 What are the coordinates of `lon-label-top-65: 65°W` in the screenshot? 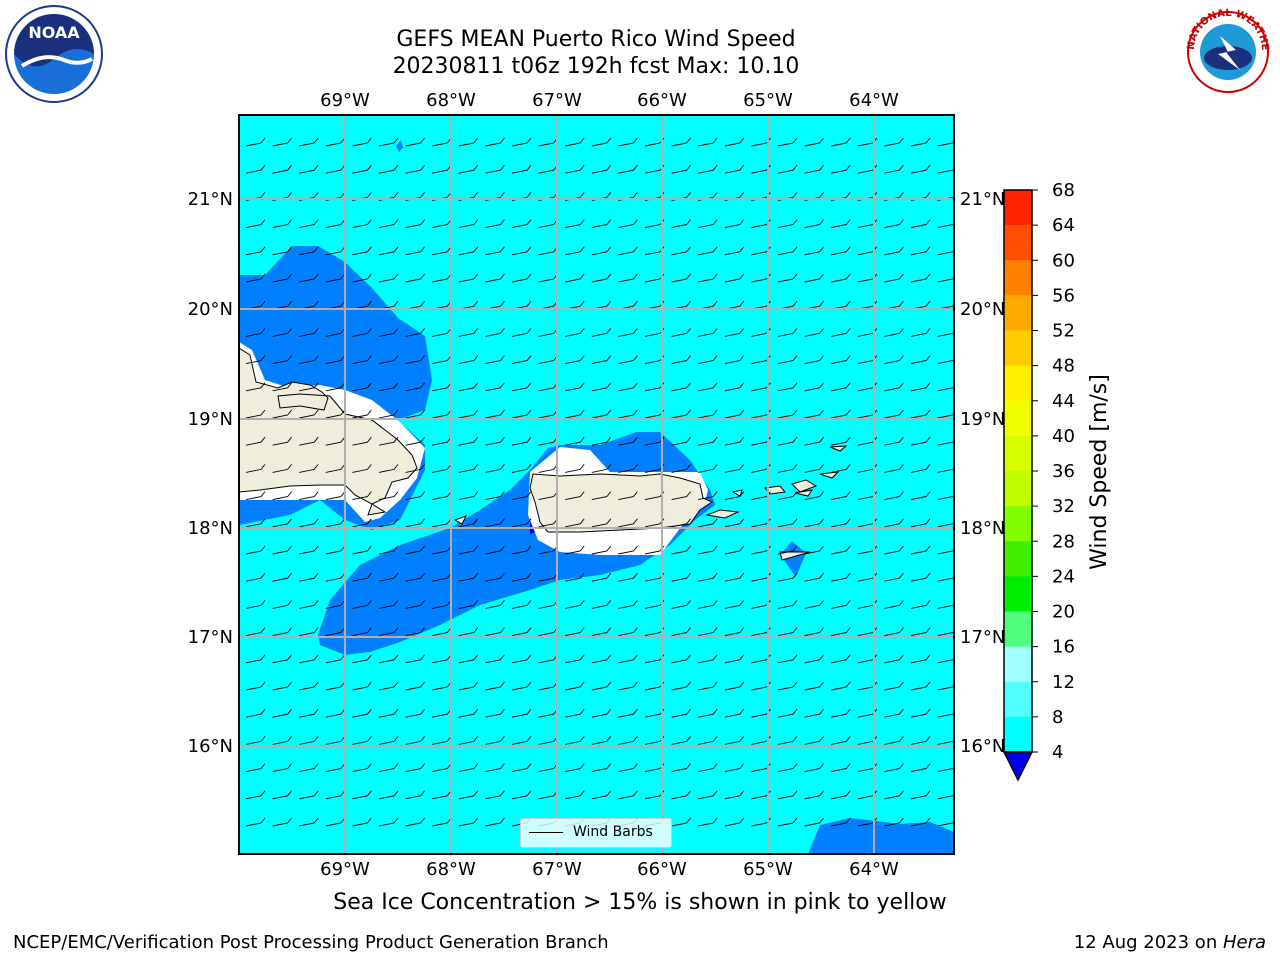 It's located at (768, 100).